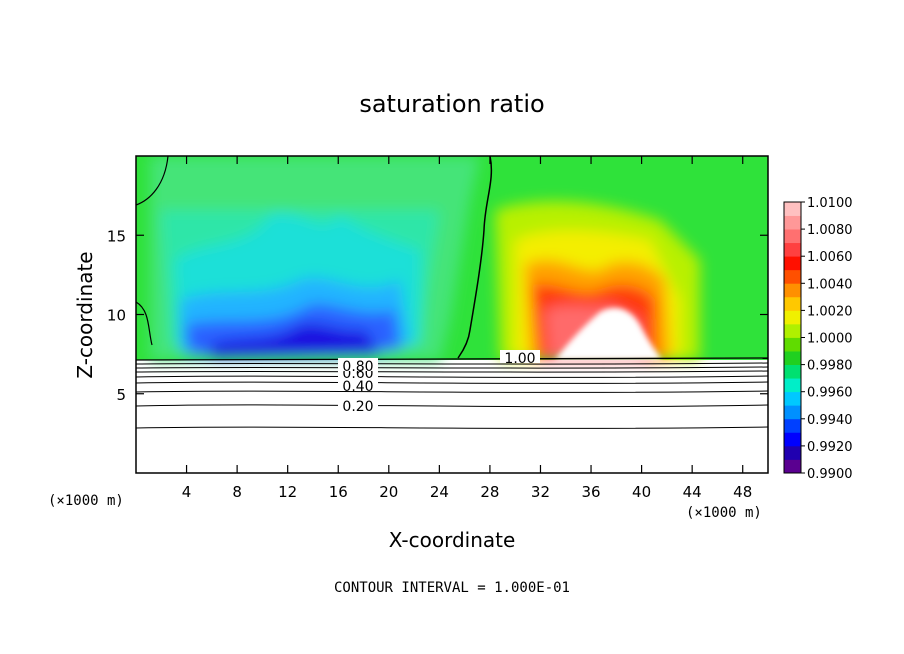 This screenshot has width=904, height=654. I want to click on x-tick-label: 44, so click(692, 492).